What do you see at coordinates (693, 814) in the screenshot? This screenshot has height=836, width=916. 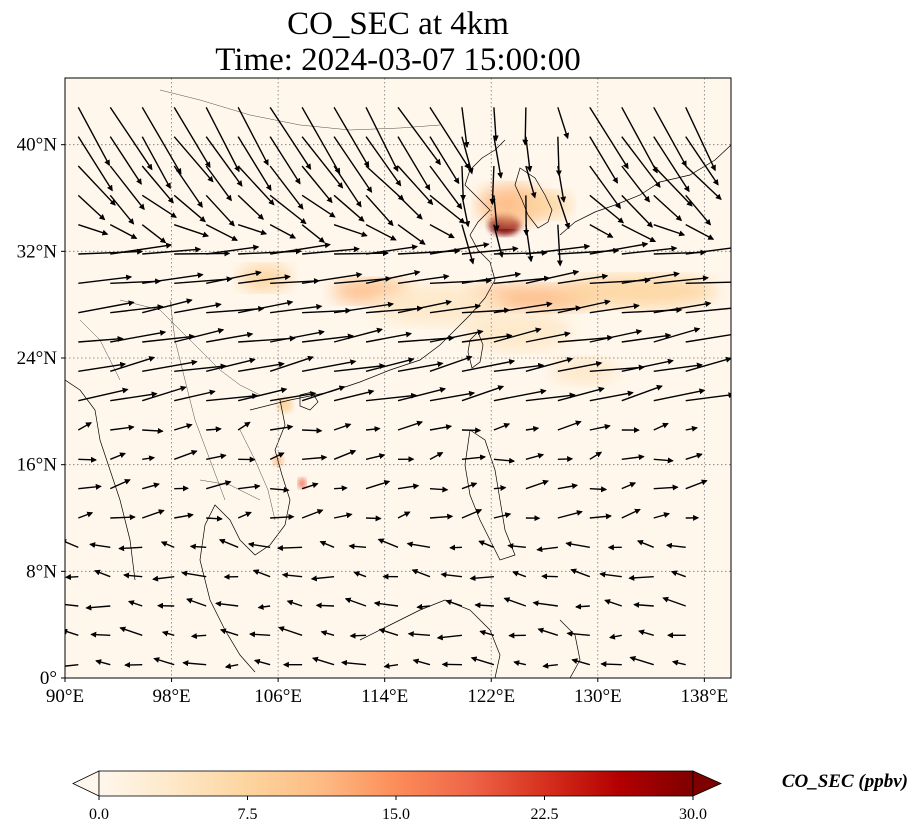 I see `colorbar-tick-label: 30.0` at bounding box center [693, 814].